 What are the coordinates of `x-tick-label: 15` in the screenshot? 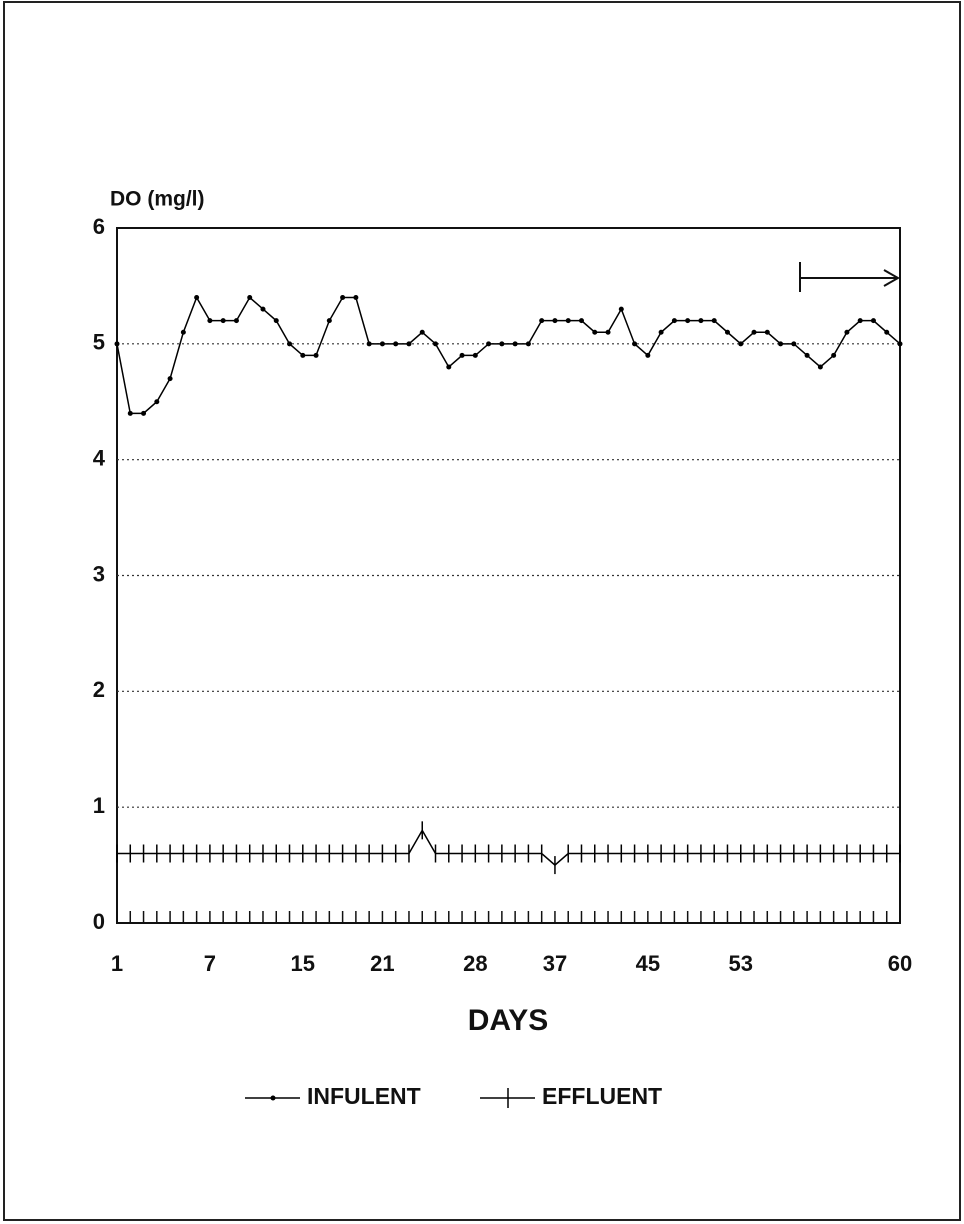 It's located at (303, 963).